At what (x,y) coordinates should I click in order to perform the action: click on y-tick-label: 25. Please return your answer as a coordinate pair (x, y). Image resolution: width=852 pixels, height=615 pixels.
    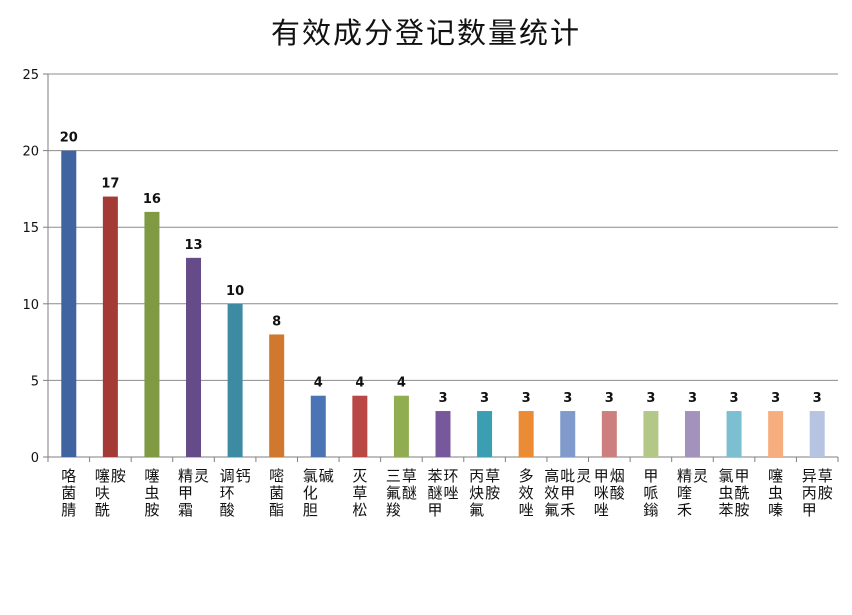
    Looking at the image, I should click on (30, 75).